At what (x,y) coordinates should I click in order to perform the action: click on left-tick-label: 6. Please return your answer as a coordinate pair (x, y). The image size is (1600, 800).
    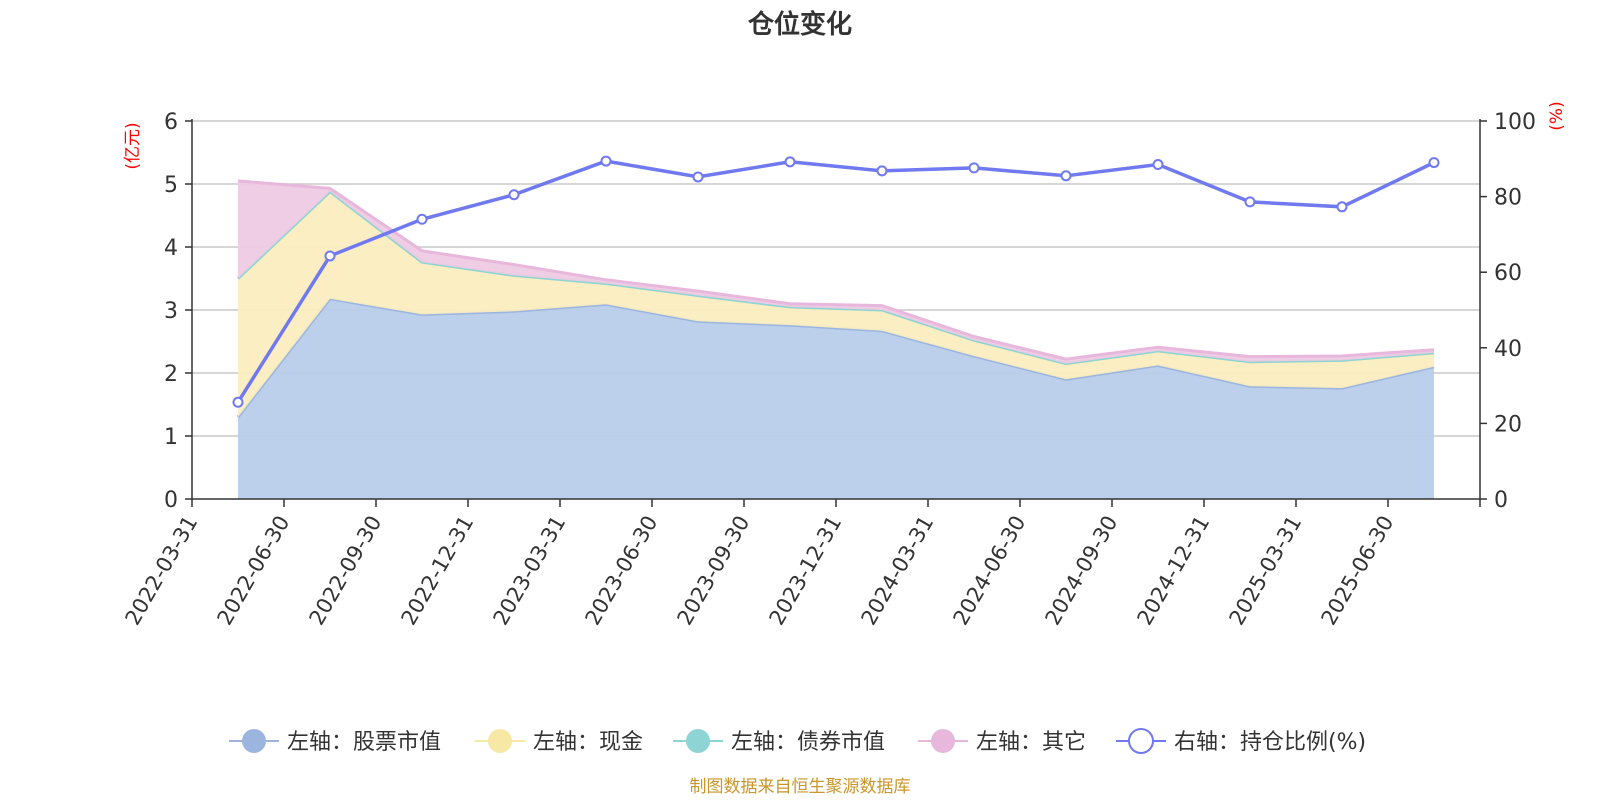
    Looking at the image, I should click on (171, 122).